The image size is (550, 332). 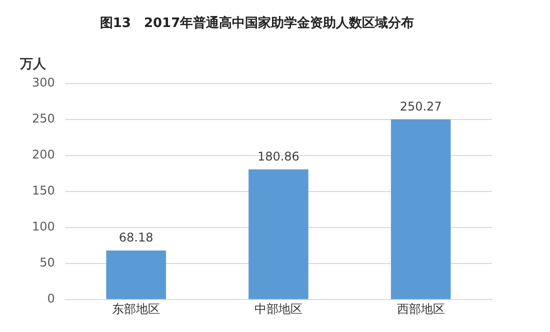 I want to click on y-tick-label: 150, so click(x=43, y=191).